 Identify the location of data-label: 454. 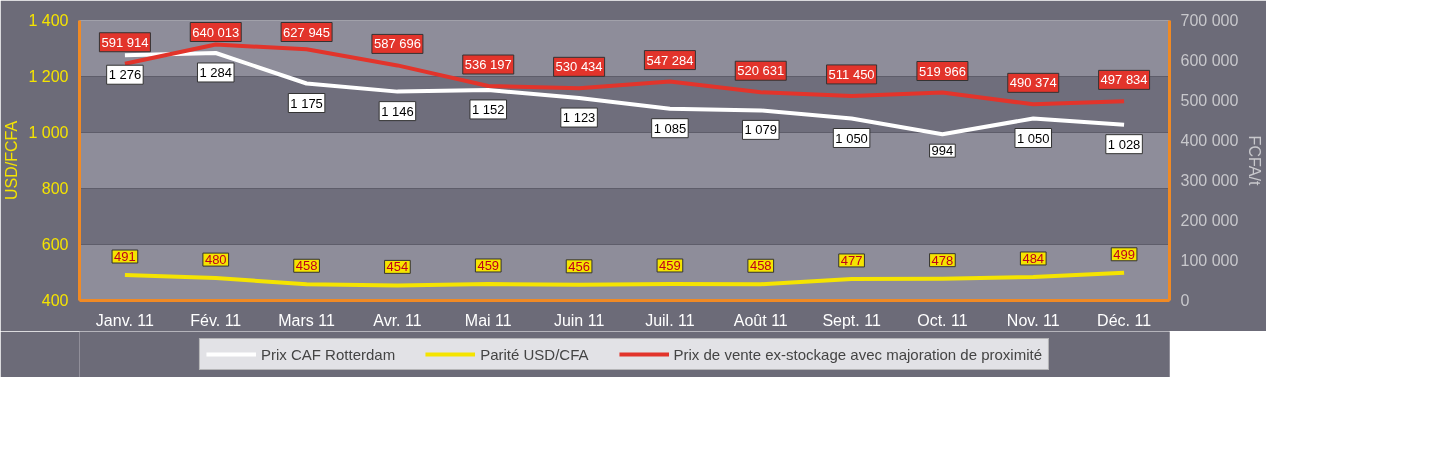
(397, 267).